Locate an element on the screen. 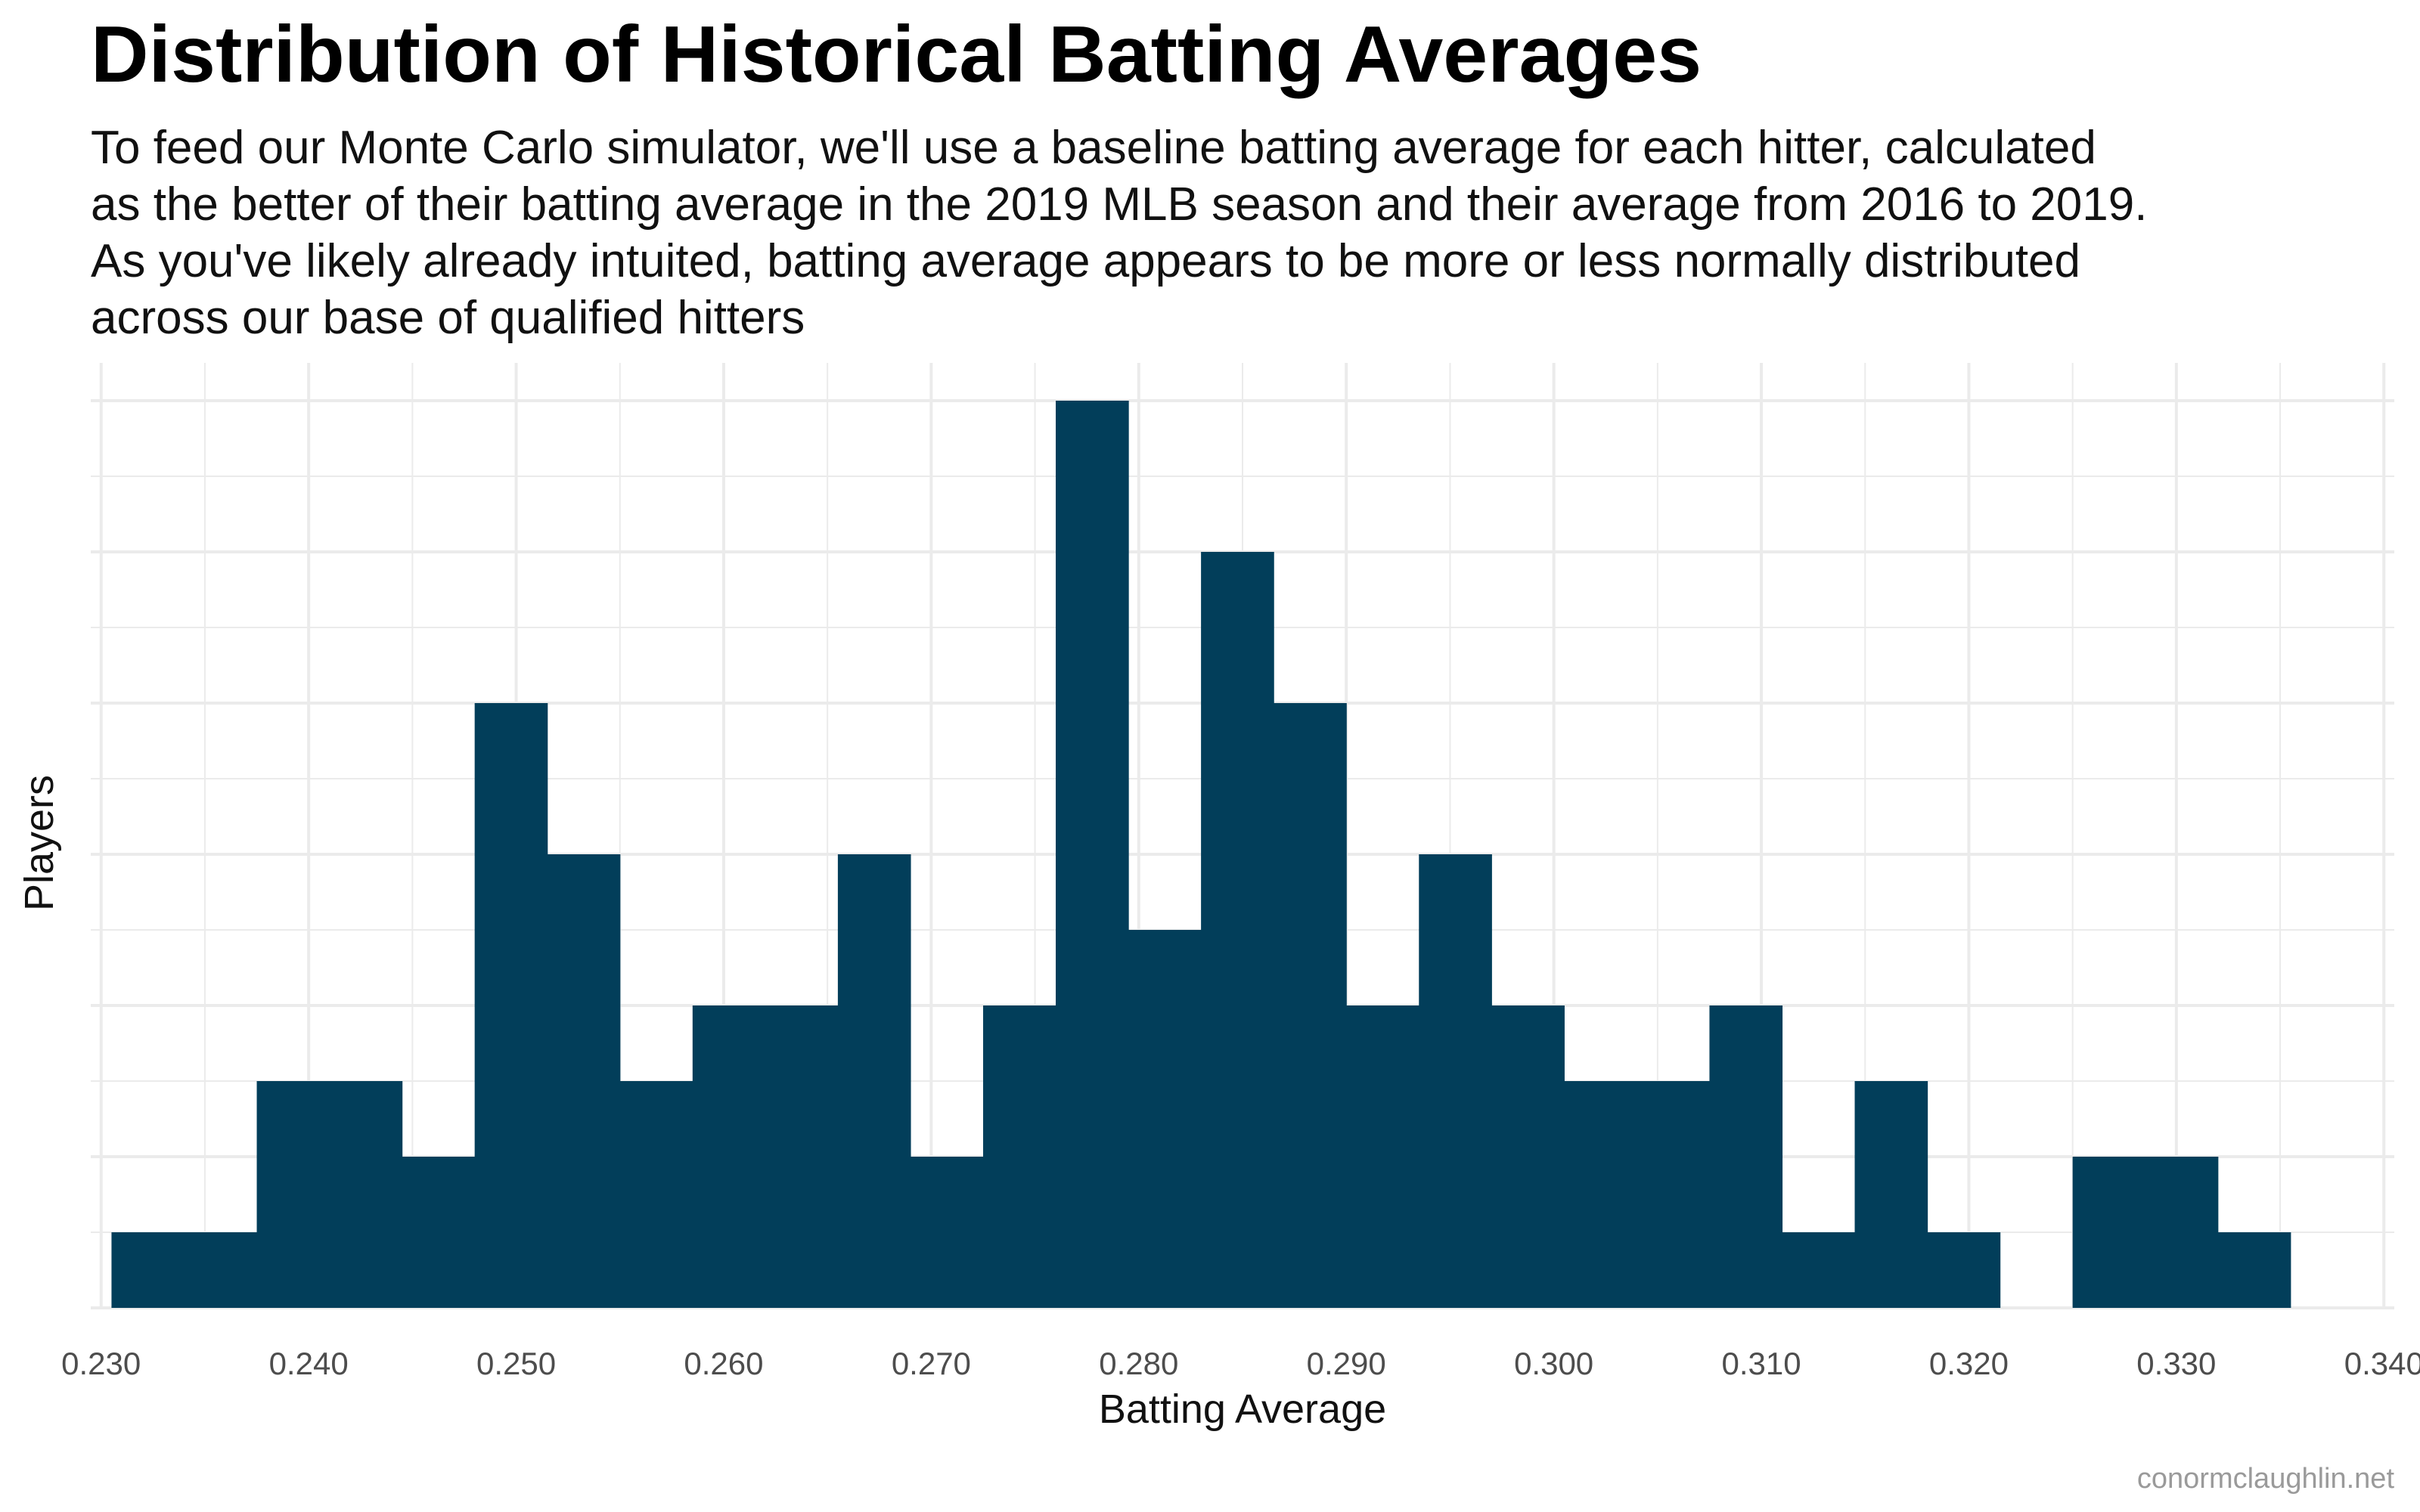  x-tick-label: 0.240 is located at coordinates (309, 1363).